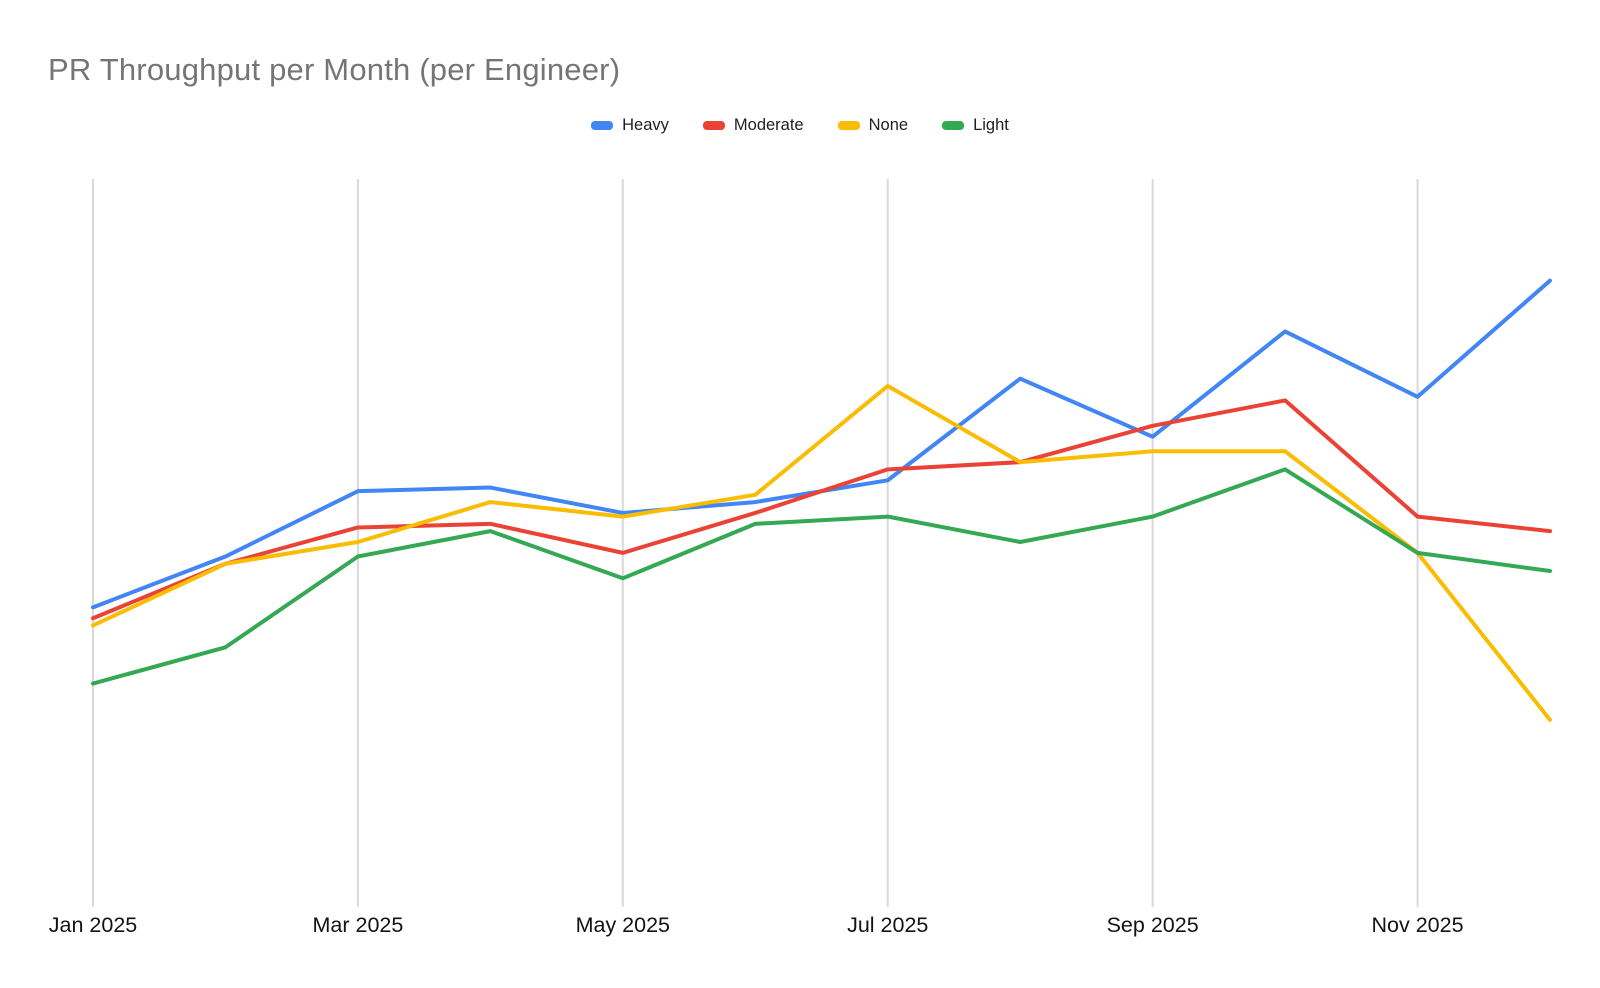 The width and height of the screenshot is (1600, 988). Describe the element at coordinates (887, 925) in the screenshot. I see `x-tick-label-jul-2025: Jul 2025` at that location.